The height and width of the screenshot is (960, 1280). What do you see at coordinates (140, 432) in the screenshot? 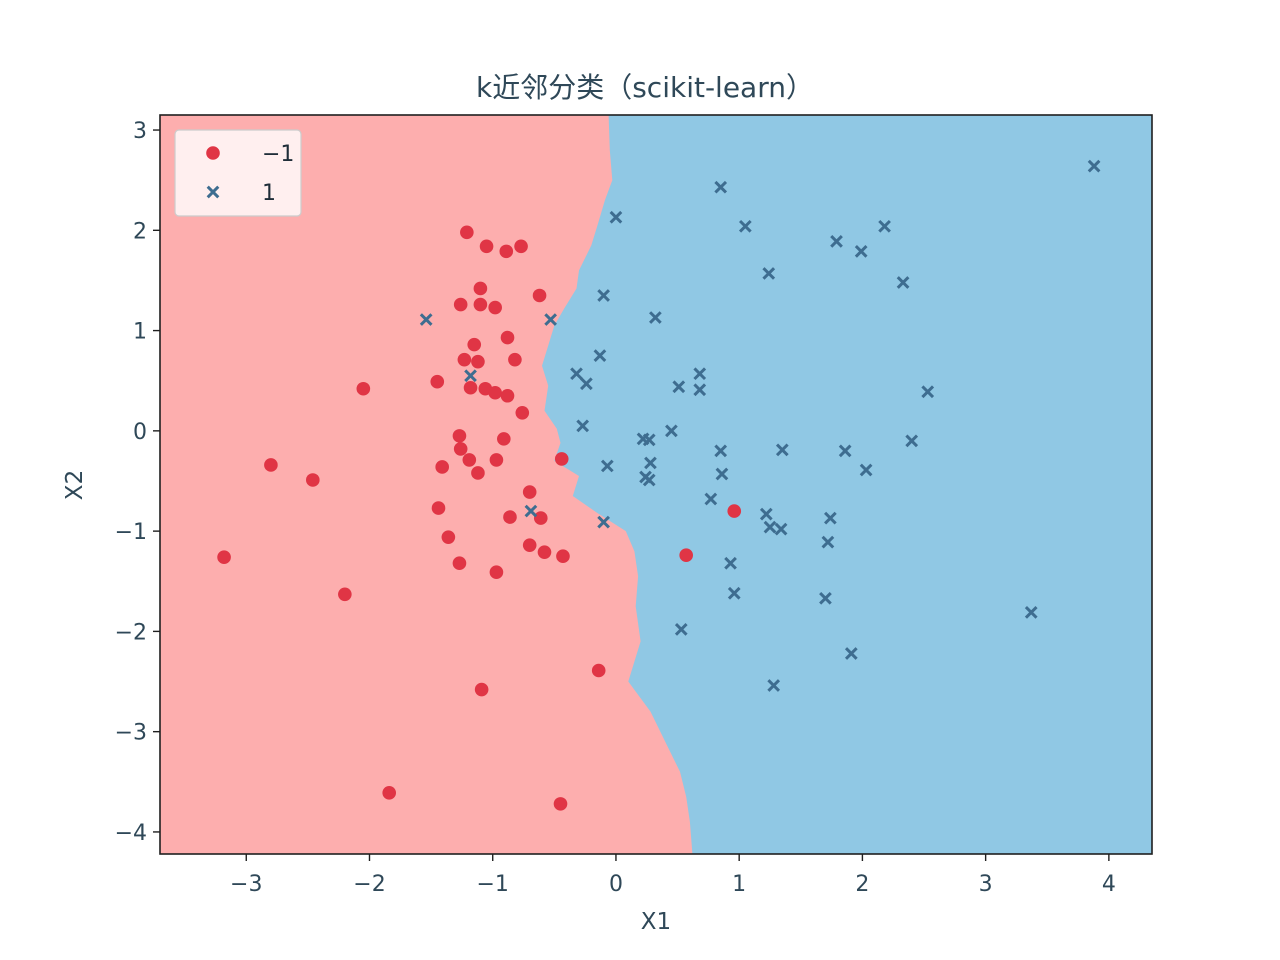
I see `y-tick-label: 0` at bounding box center [140, 432].